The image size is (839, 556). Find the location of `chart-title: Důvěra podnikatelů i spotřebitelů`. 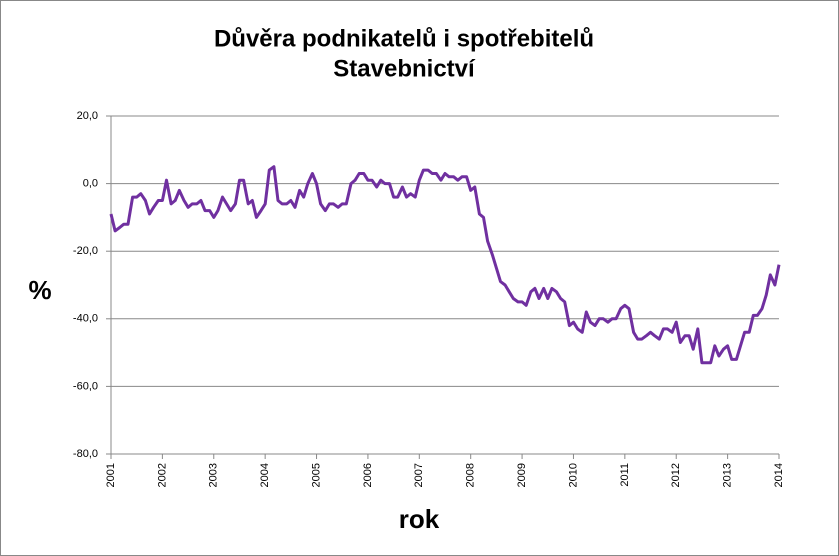

chart-title: Důvěra podnikatelů i spotřebitelů is located at coordinates (404, 38).